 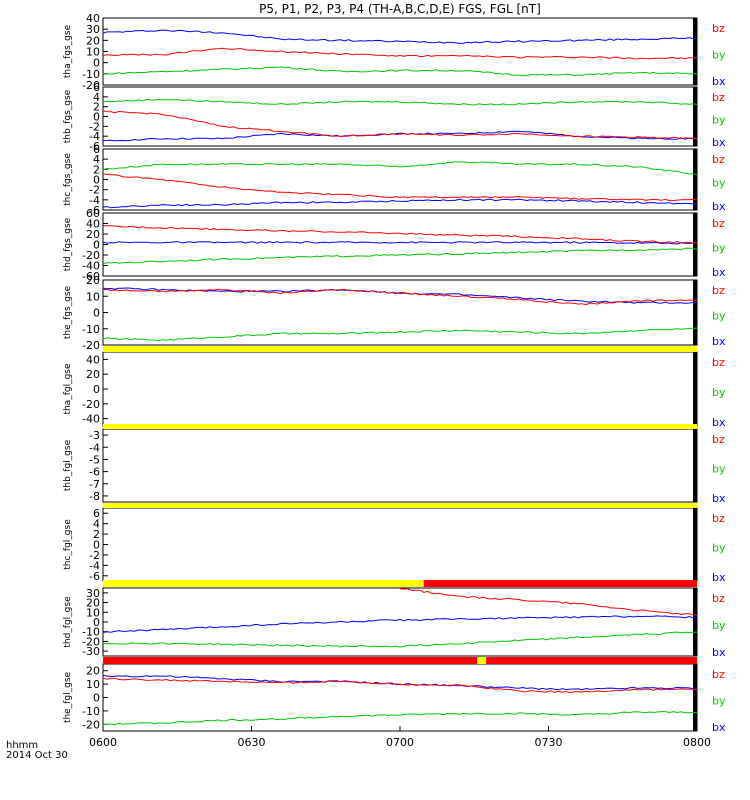 I want to click on x-tick-label: 0800, so click(x=697, y=742).